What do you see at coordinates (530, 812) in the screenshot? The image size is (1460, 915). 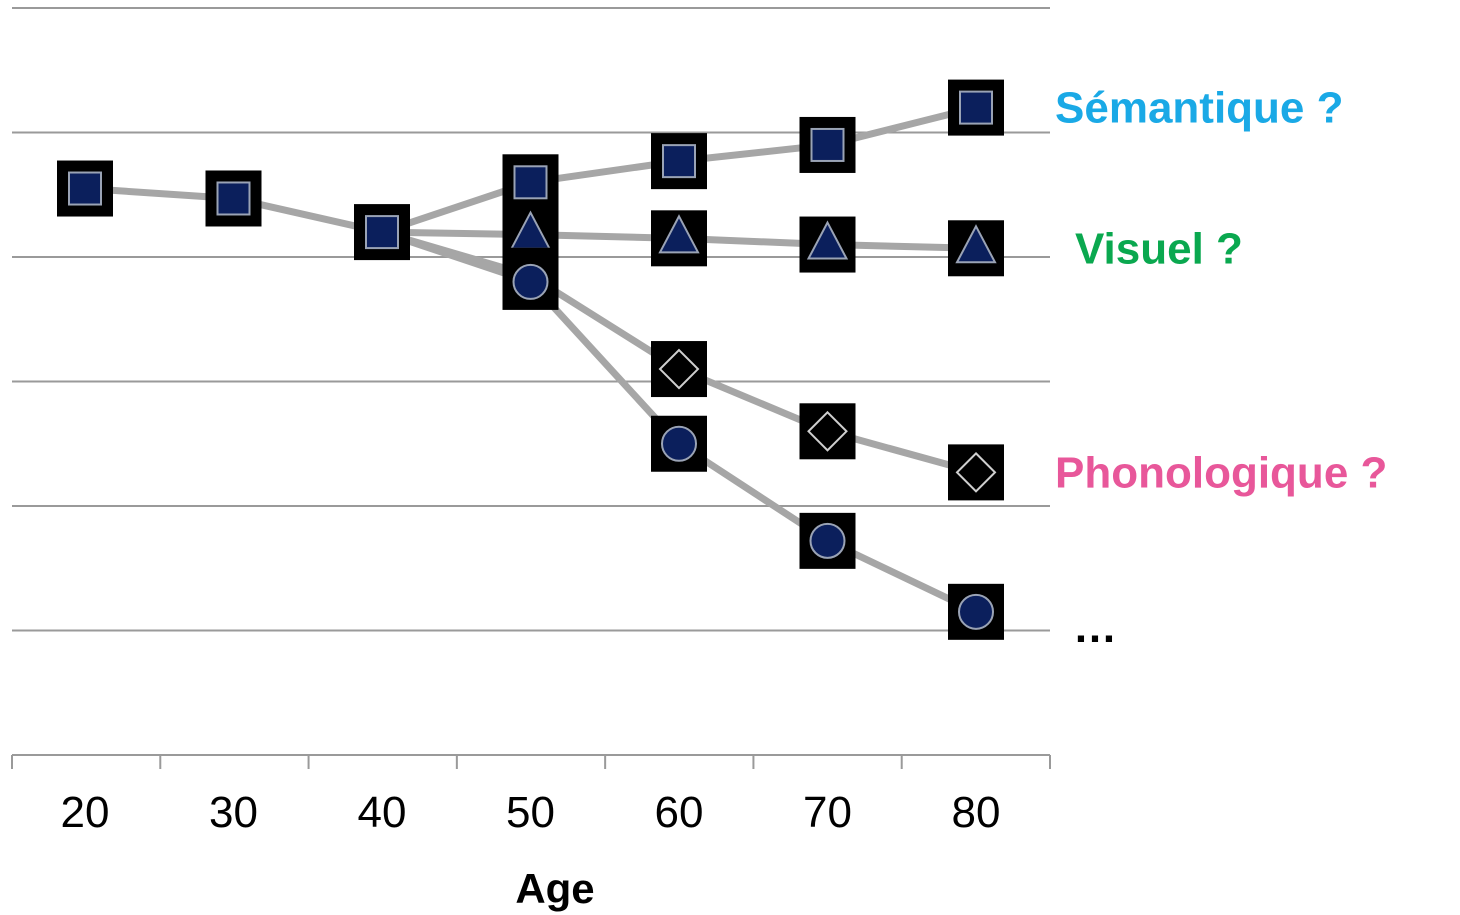 I see `x-tick-label: 50` at bounding box center [530, 812].